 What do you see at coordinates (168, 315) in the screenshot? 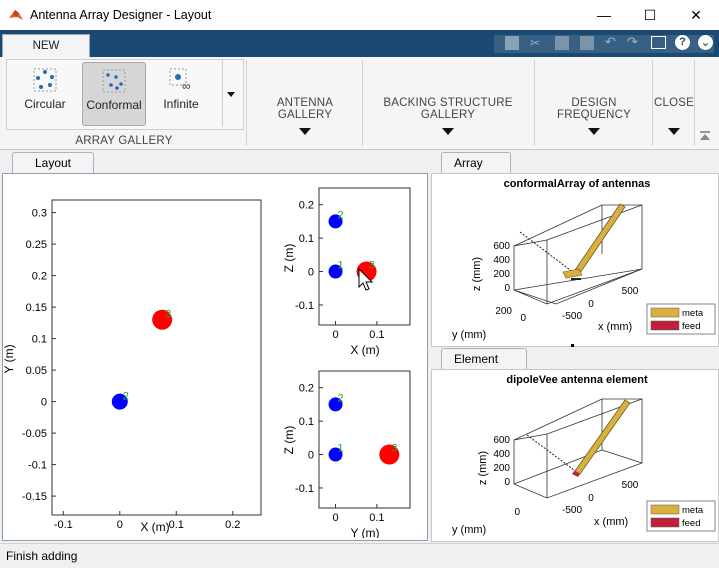
I see `xy-element-label: 3` at bounding box center [168, 315].